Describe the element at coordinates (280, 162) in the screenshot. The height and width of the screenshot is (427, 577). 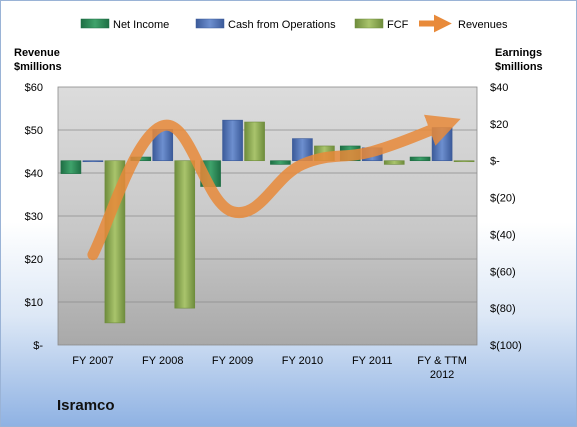
I see `bar-net-income-fy-2010` at that location.